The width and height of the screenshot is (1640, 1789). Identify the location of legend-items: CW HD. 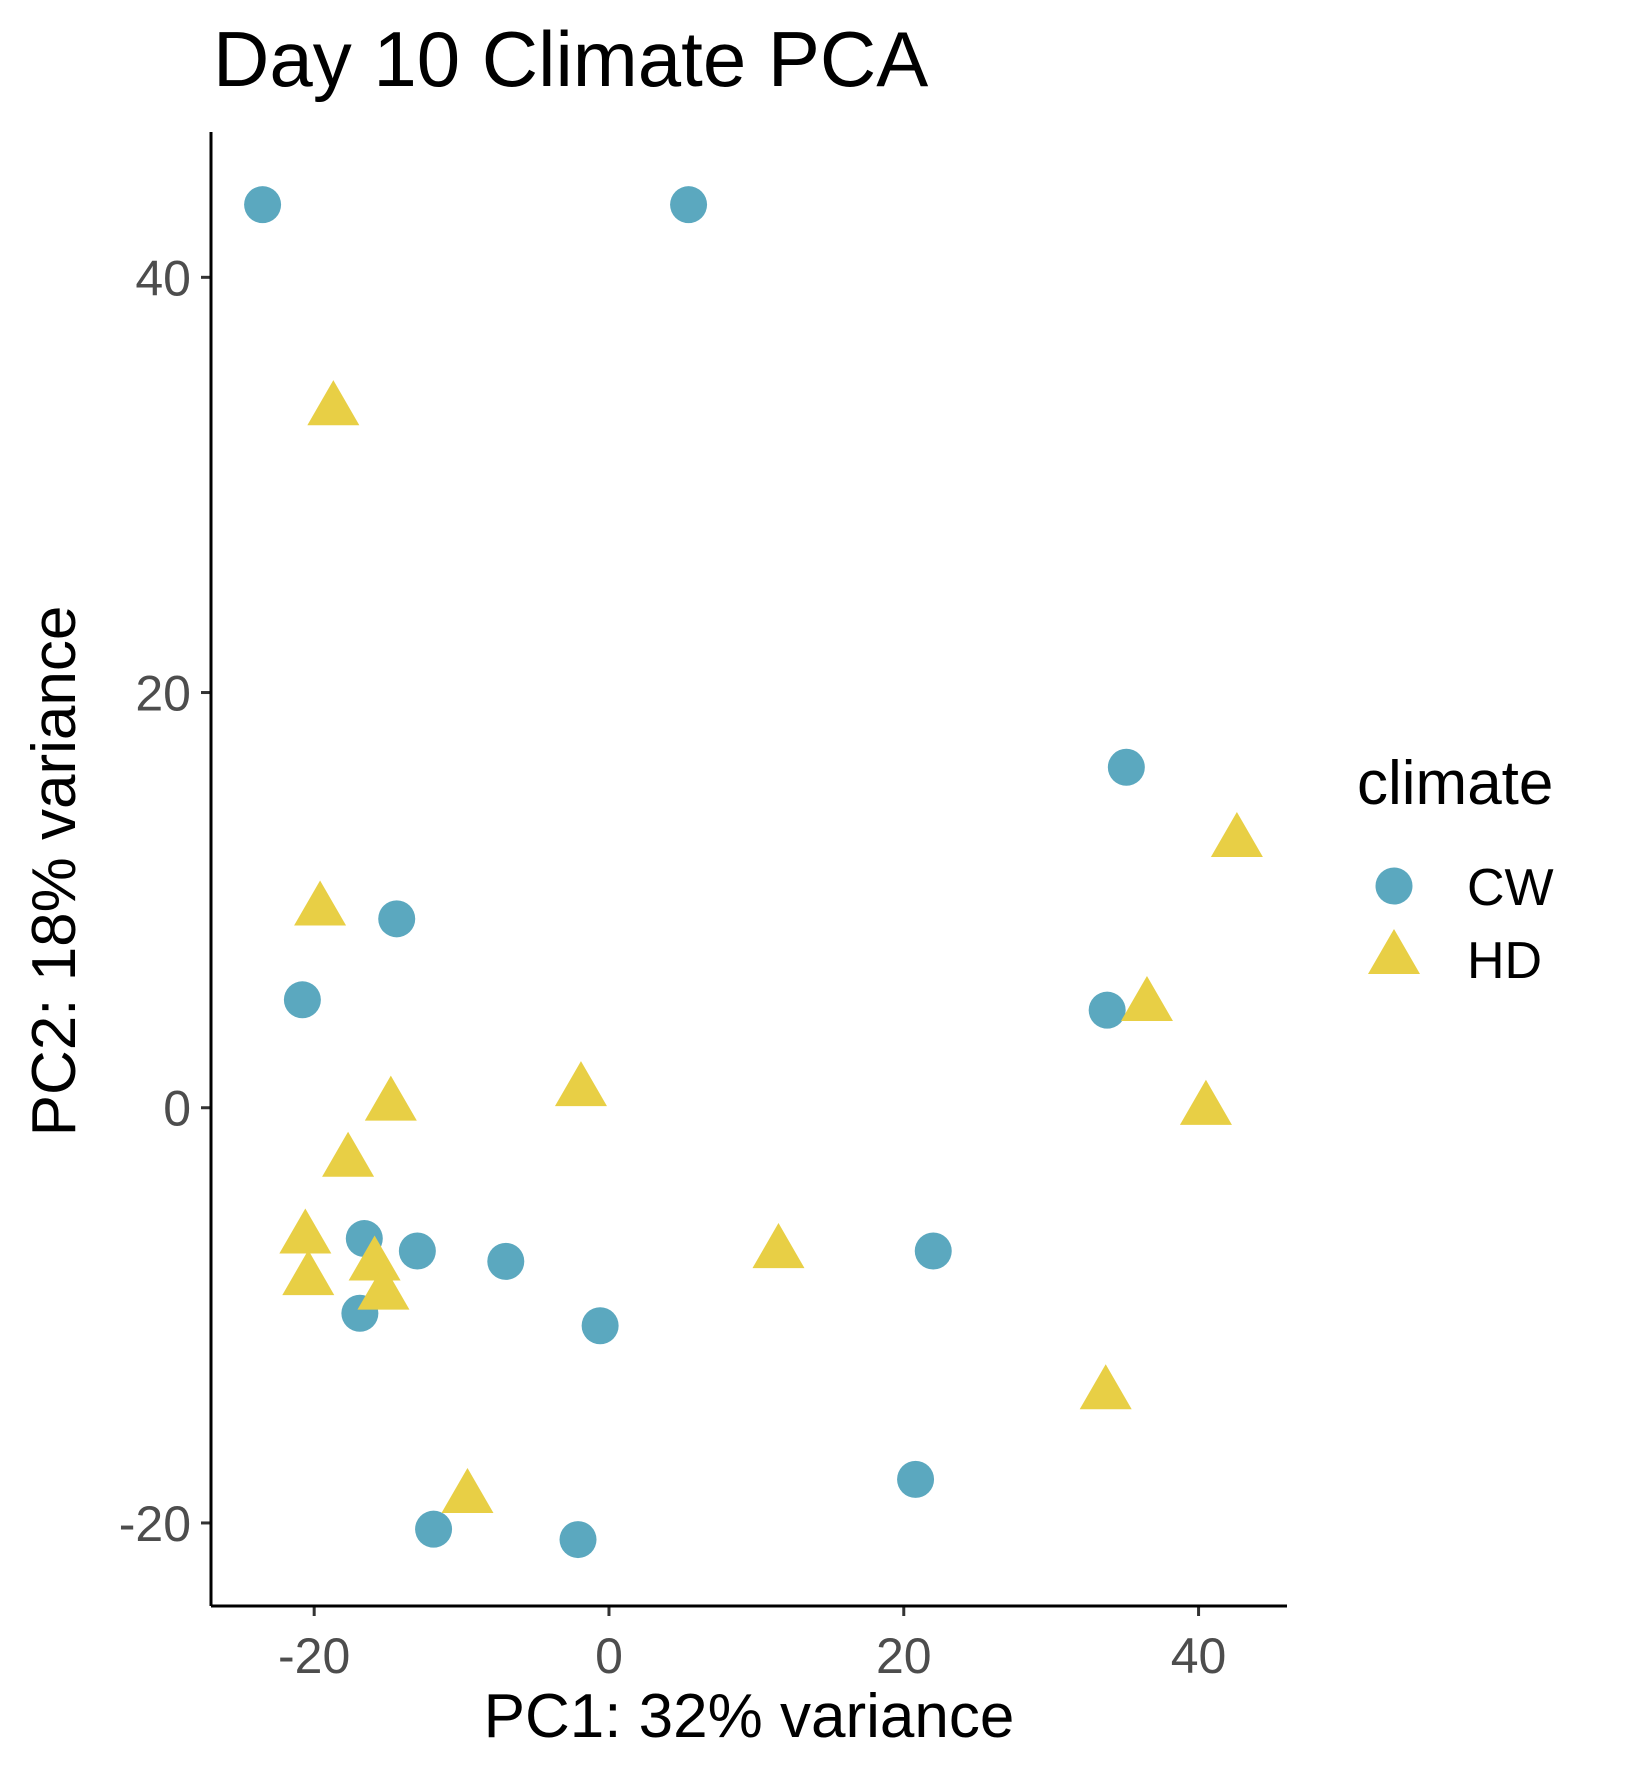
(1461, 924).